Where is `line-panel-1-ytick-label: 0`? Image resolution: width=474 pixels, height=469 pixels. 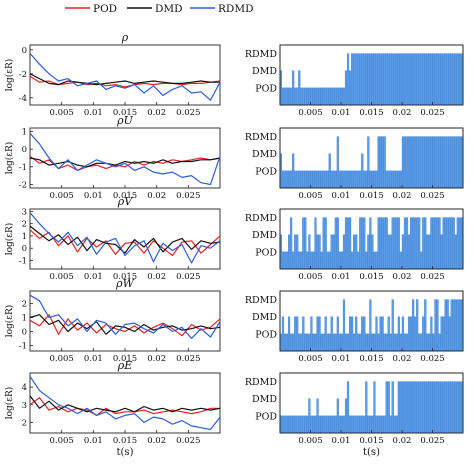
line-panel-1-ytick-label: 0 is located at coordinates (24, 51).